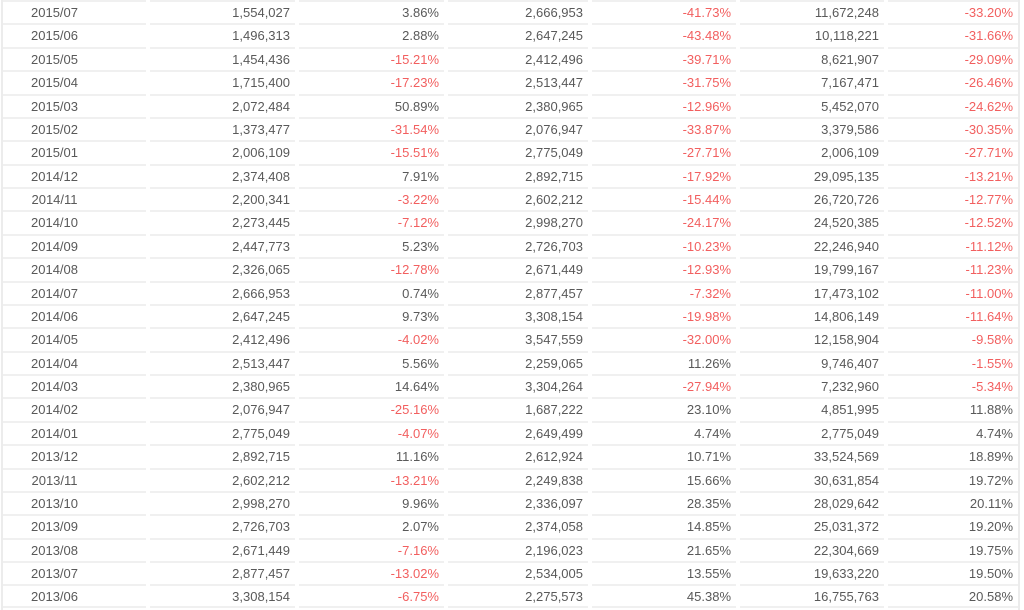 The width and height of the screenshot is (1024, 610). I want to click on percent-cell-2: 10.71%, so click(664, 455).